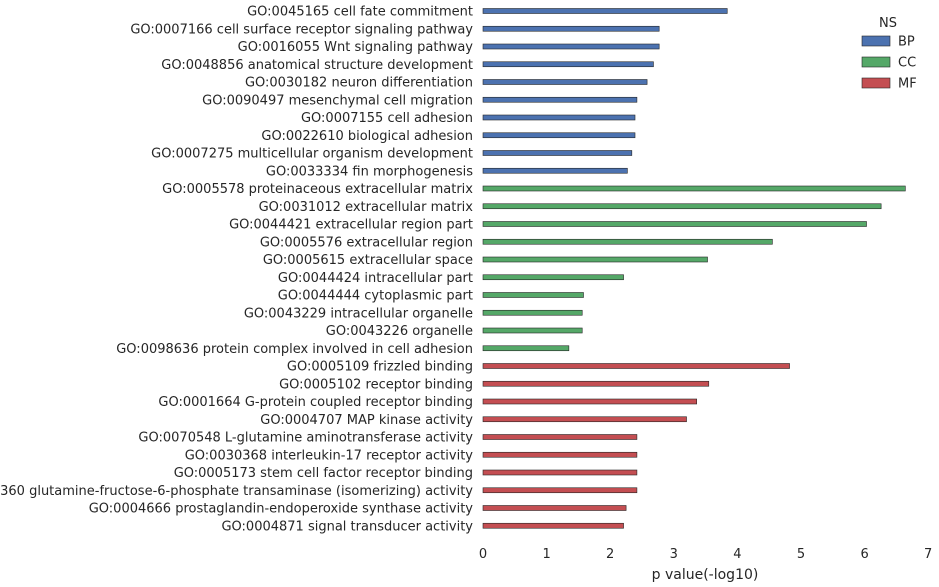 The width and height of the screenshot is (939, 587). Describe the element at coordinates (360, 12) in the screenshot. I see `category-label: GO:0045165 cell fate commitment` at that location.